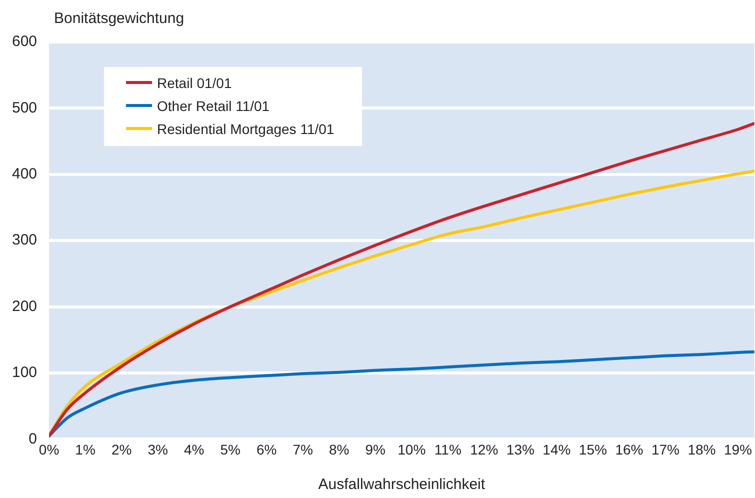 Image resolution: width=755 pixels, height=498 pixels. I want to click on x-tick-label: 4%, so click(194, 449).